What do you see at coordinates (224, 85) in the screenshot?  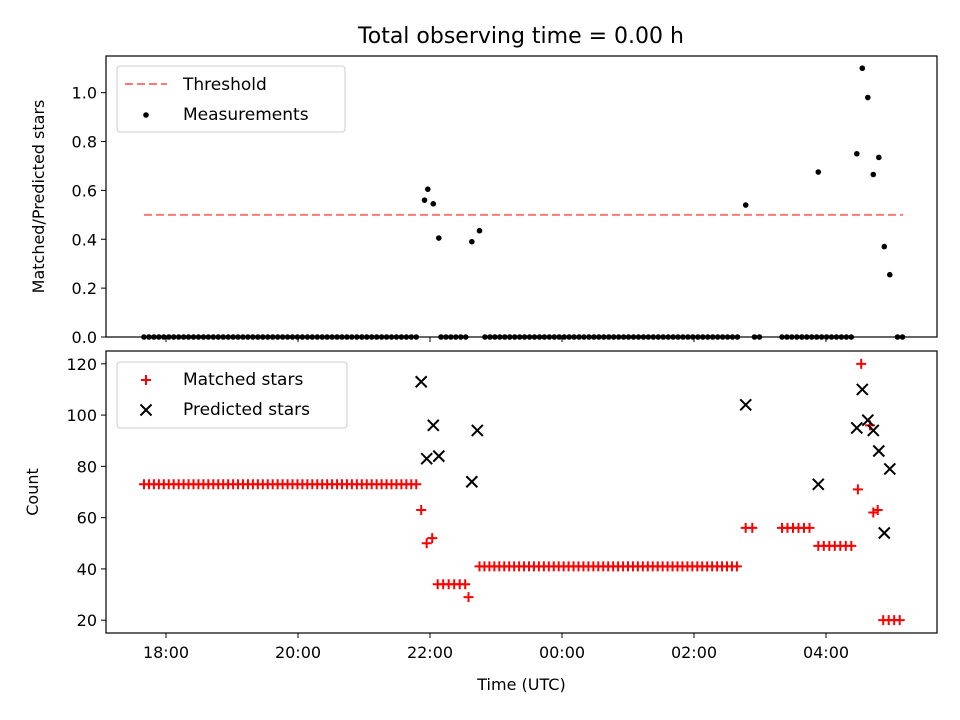 I see `legend-threshold-label: Threshold` at bounding box center [224, 85].